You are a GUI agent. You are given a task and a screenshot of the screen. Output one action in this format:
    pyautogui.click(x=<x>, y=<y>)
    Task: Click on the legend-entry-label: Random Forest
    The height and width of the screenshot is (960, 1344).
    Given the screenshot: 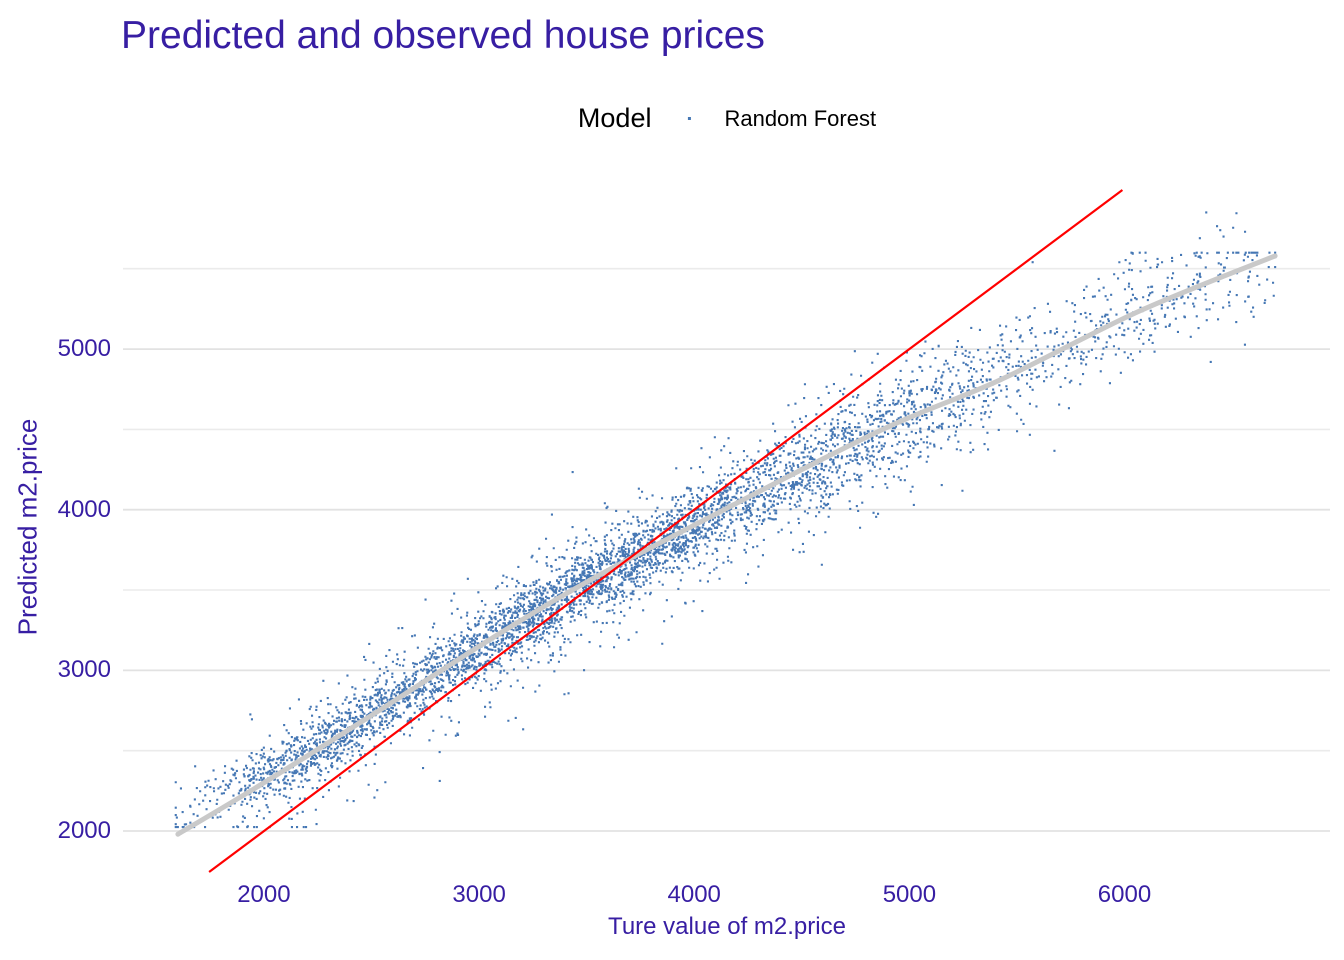 What is the action you would take?
    pyautogui.click(x=800, y=118)
    